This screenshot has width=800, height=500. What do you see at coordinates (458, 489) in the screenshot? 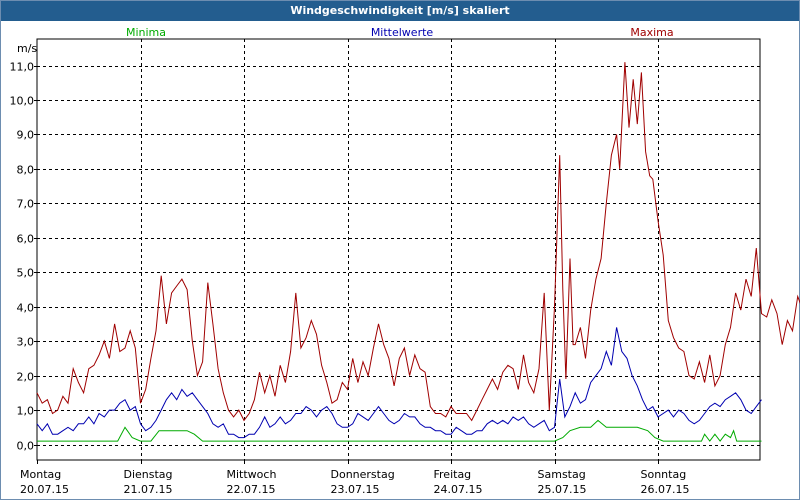
I see `x-tick-date-label: 24.07.15` at bounding box center [458, 489].